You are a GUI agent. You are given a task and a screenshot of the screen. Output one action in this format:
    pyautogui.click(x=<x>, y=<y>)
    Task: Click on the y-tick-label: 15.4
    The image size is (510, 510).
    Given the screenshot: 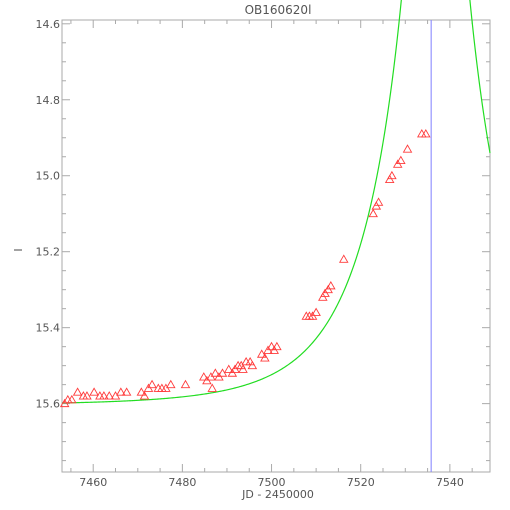 What is the action you would take?
    pyautogui.click(x=48, y=328)
    